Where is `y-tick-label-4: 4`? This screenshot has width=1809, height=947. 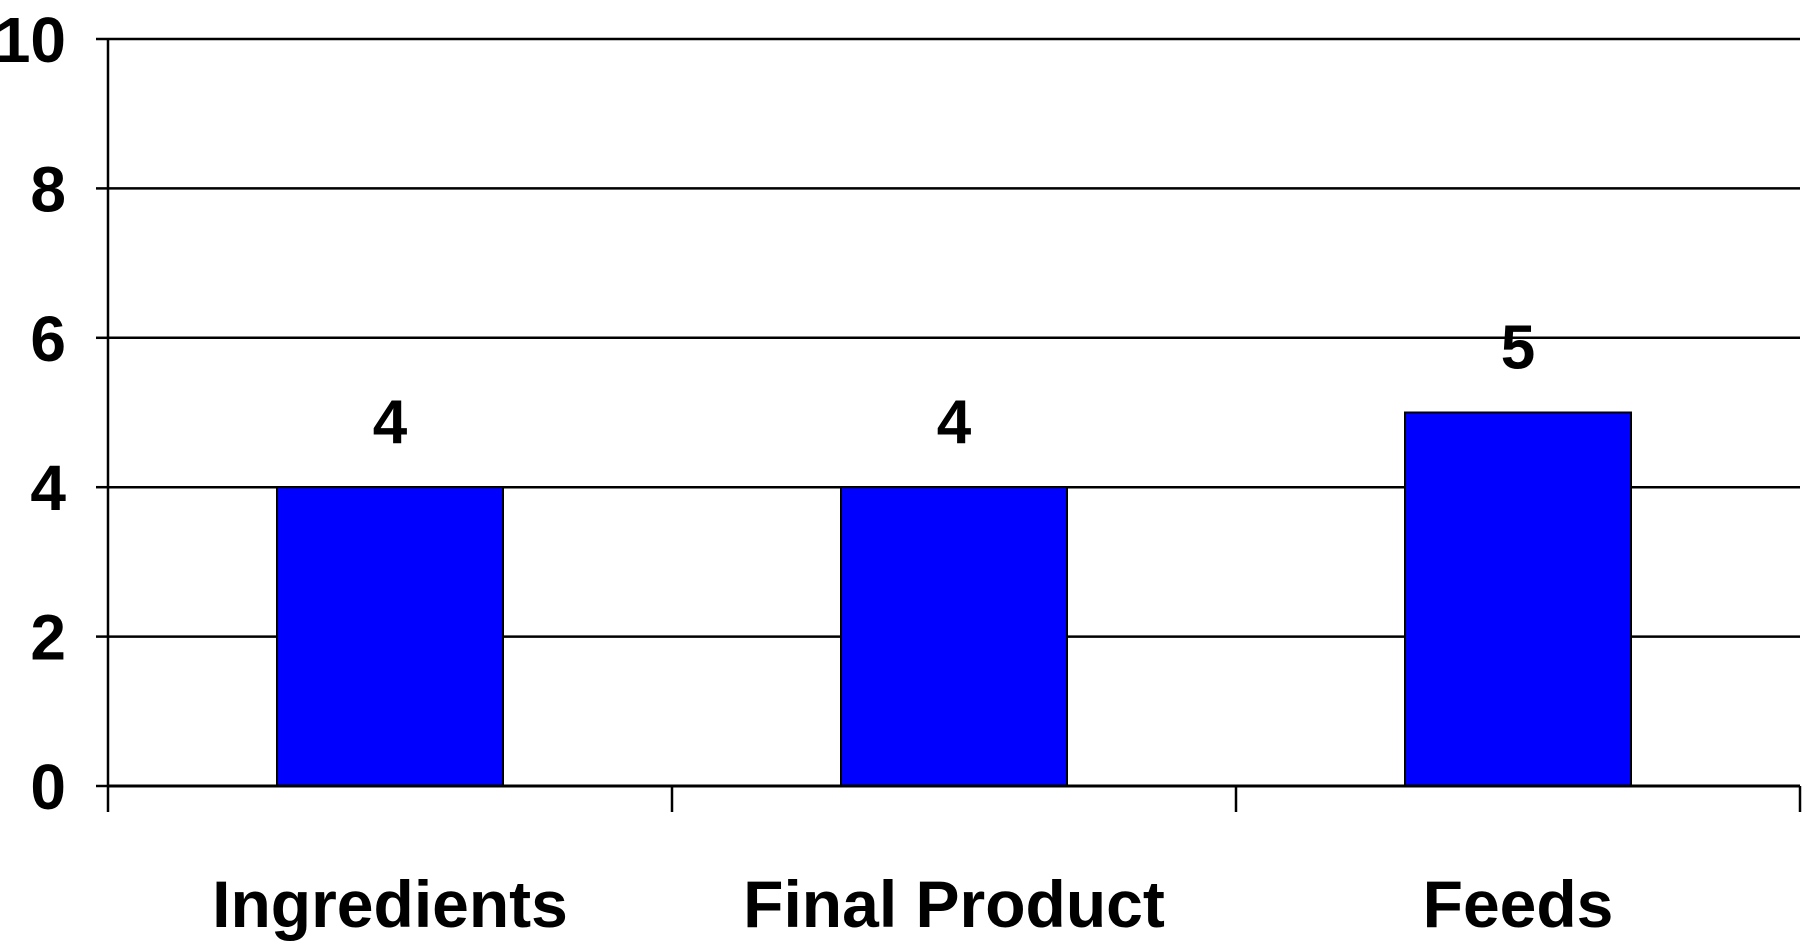 y-tick-label-4: 4 is located at coordinates (48, 488).